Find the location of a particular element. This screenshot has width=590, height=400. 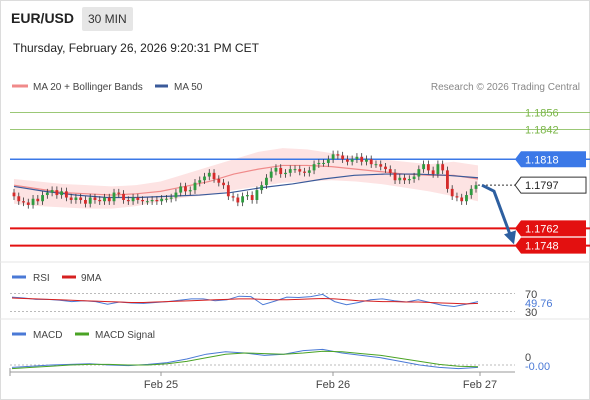

time-tick-label: Feb 26 is located at coordinates (333, 385).